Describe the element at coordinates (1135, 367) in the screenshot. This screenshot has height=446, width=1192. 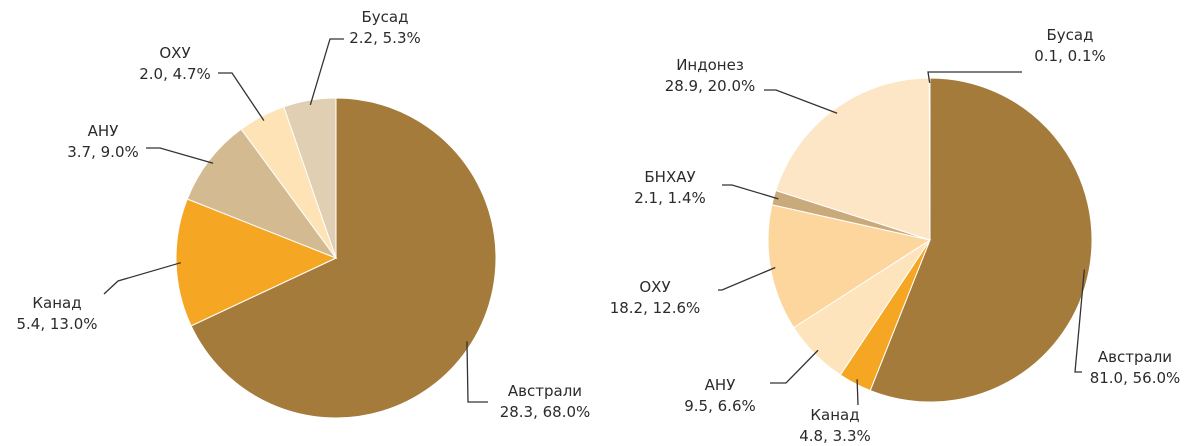
I see `data-label: Австрали 81.0, 56.0%` at that location.